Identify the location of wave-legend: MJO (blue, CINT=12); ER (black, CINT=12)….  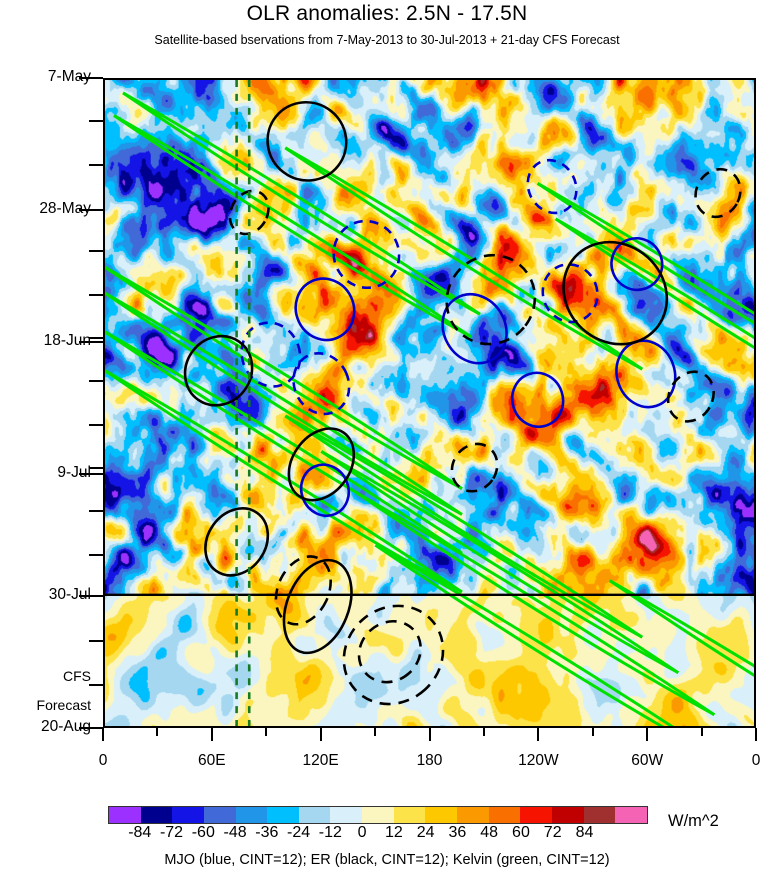
(387, 860).